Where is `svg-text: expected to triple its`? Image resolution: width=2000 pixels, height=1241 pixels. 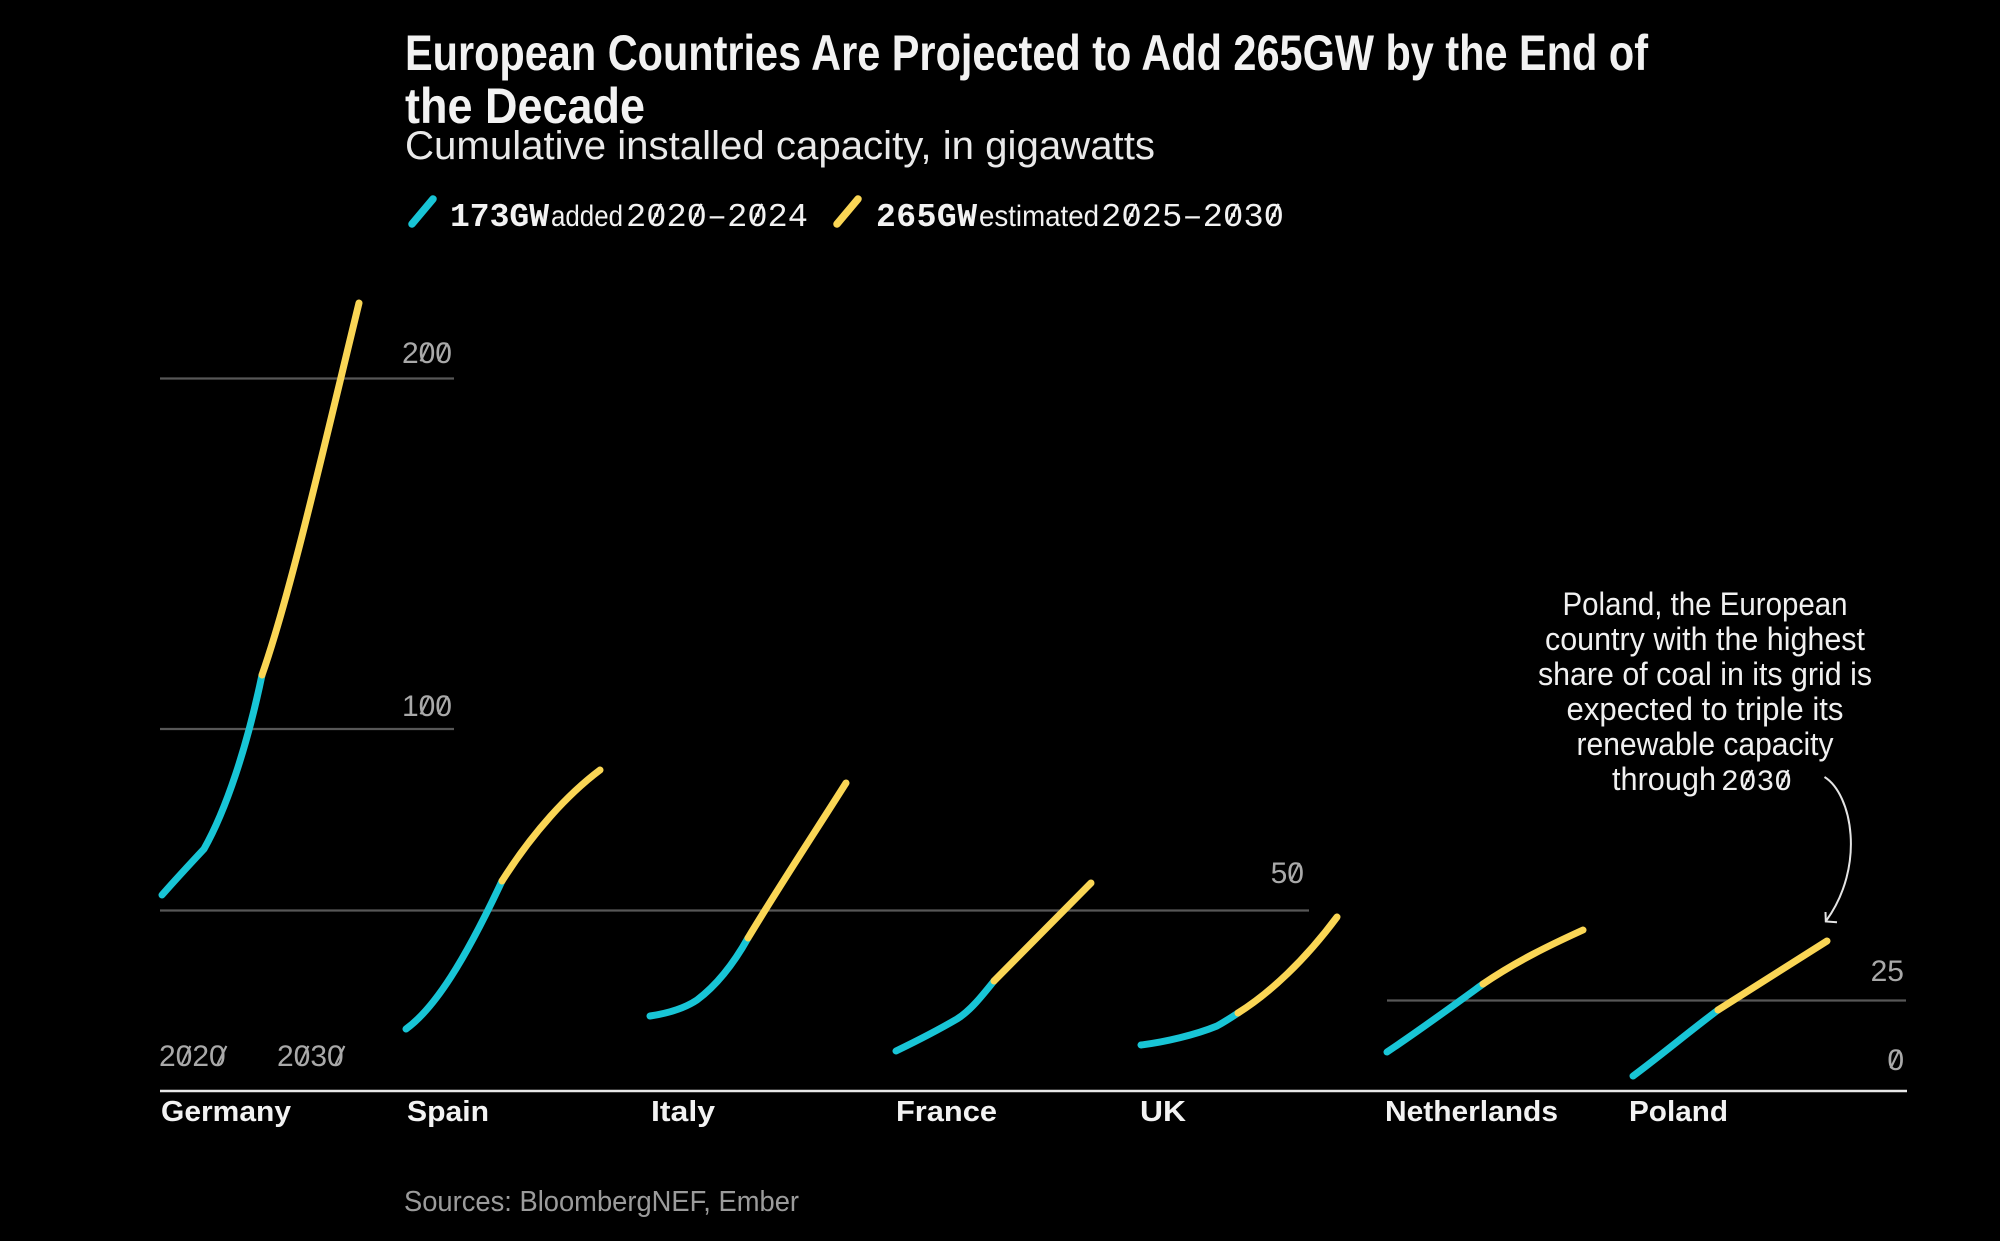 svg-text: expected to triple its is located at coordinates (1705, 709).